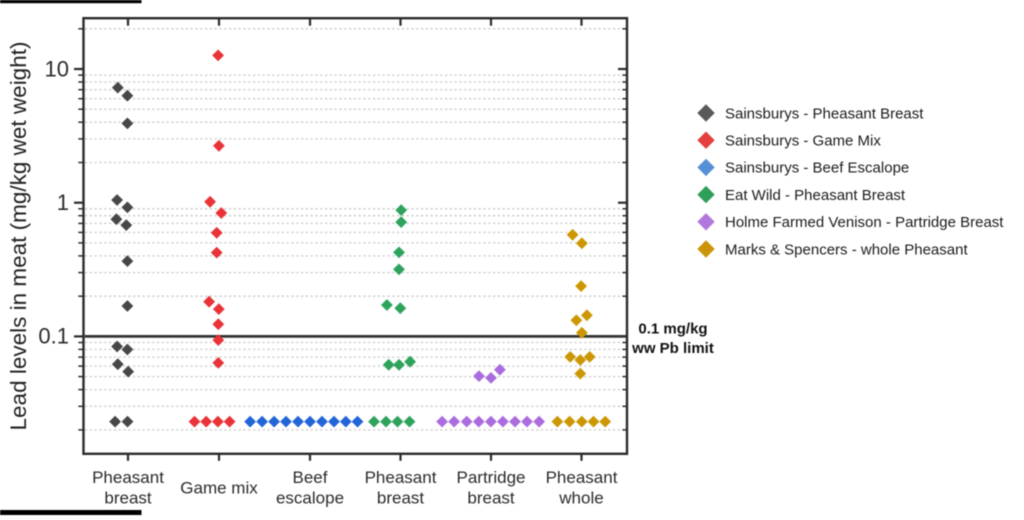 The image size is (1024, 520). Describe the element at coordinates (864, 222) in the screenshot. I see `svg-text:Holme Farmed Venison - Partrid: Holme Farmed Venison - Partridge Breast` at that location.